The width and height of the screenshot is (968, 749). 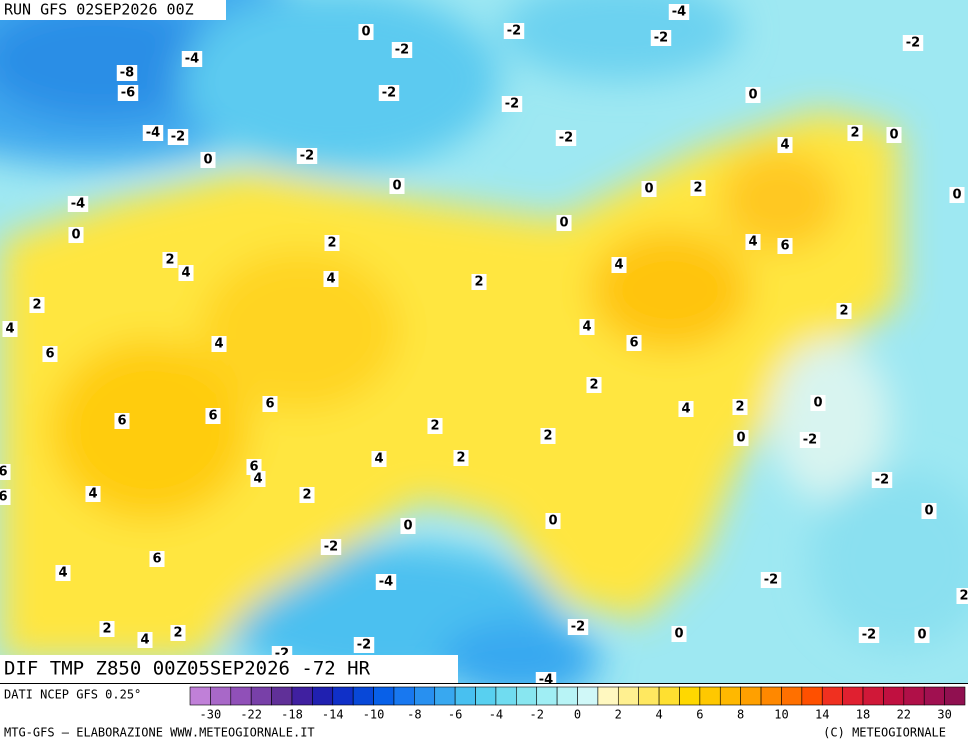 I want to click on contour-label: -6, so click(x=128, y=93).